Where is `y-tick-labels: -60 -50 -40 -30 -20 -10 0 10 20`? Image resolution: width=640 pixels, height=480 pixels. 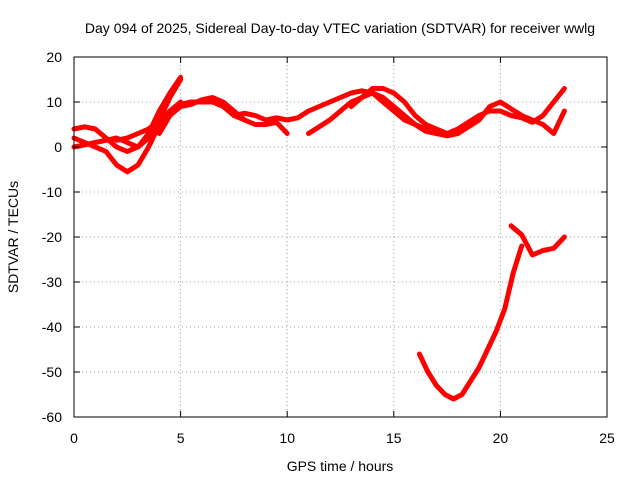 y-tick-labels: -60 -50 -40 -30 -20 -10 0 10 20 is located at coordinates (52, 237).